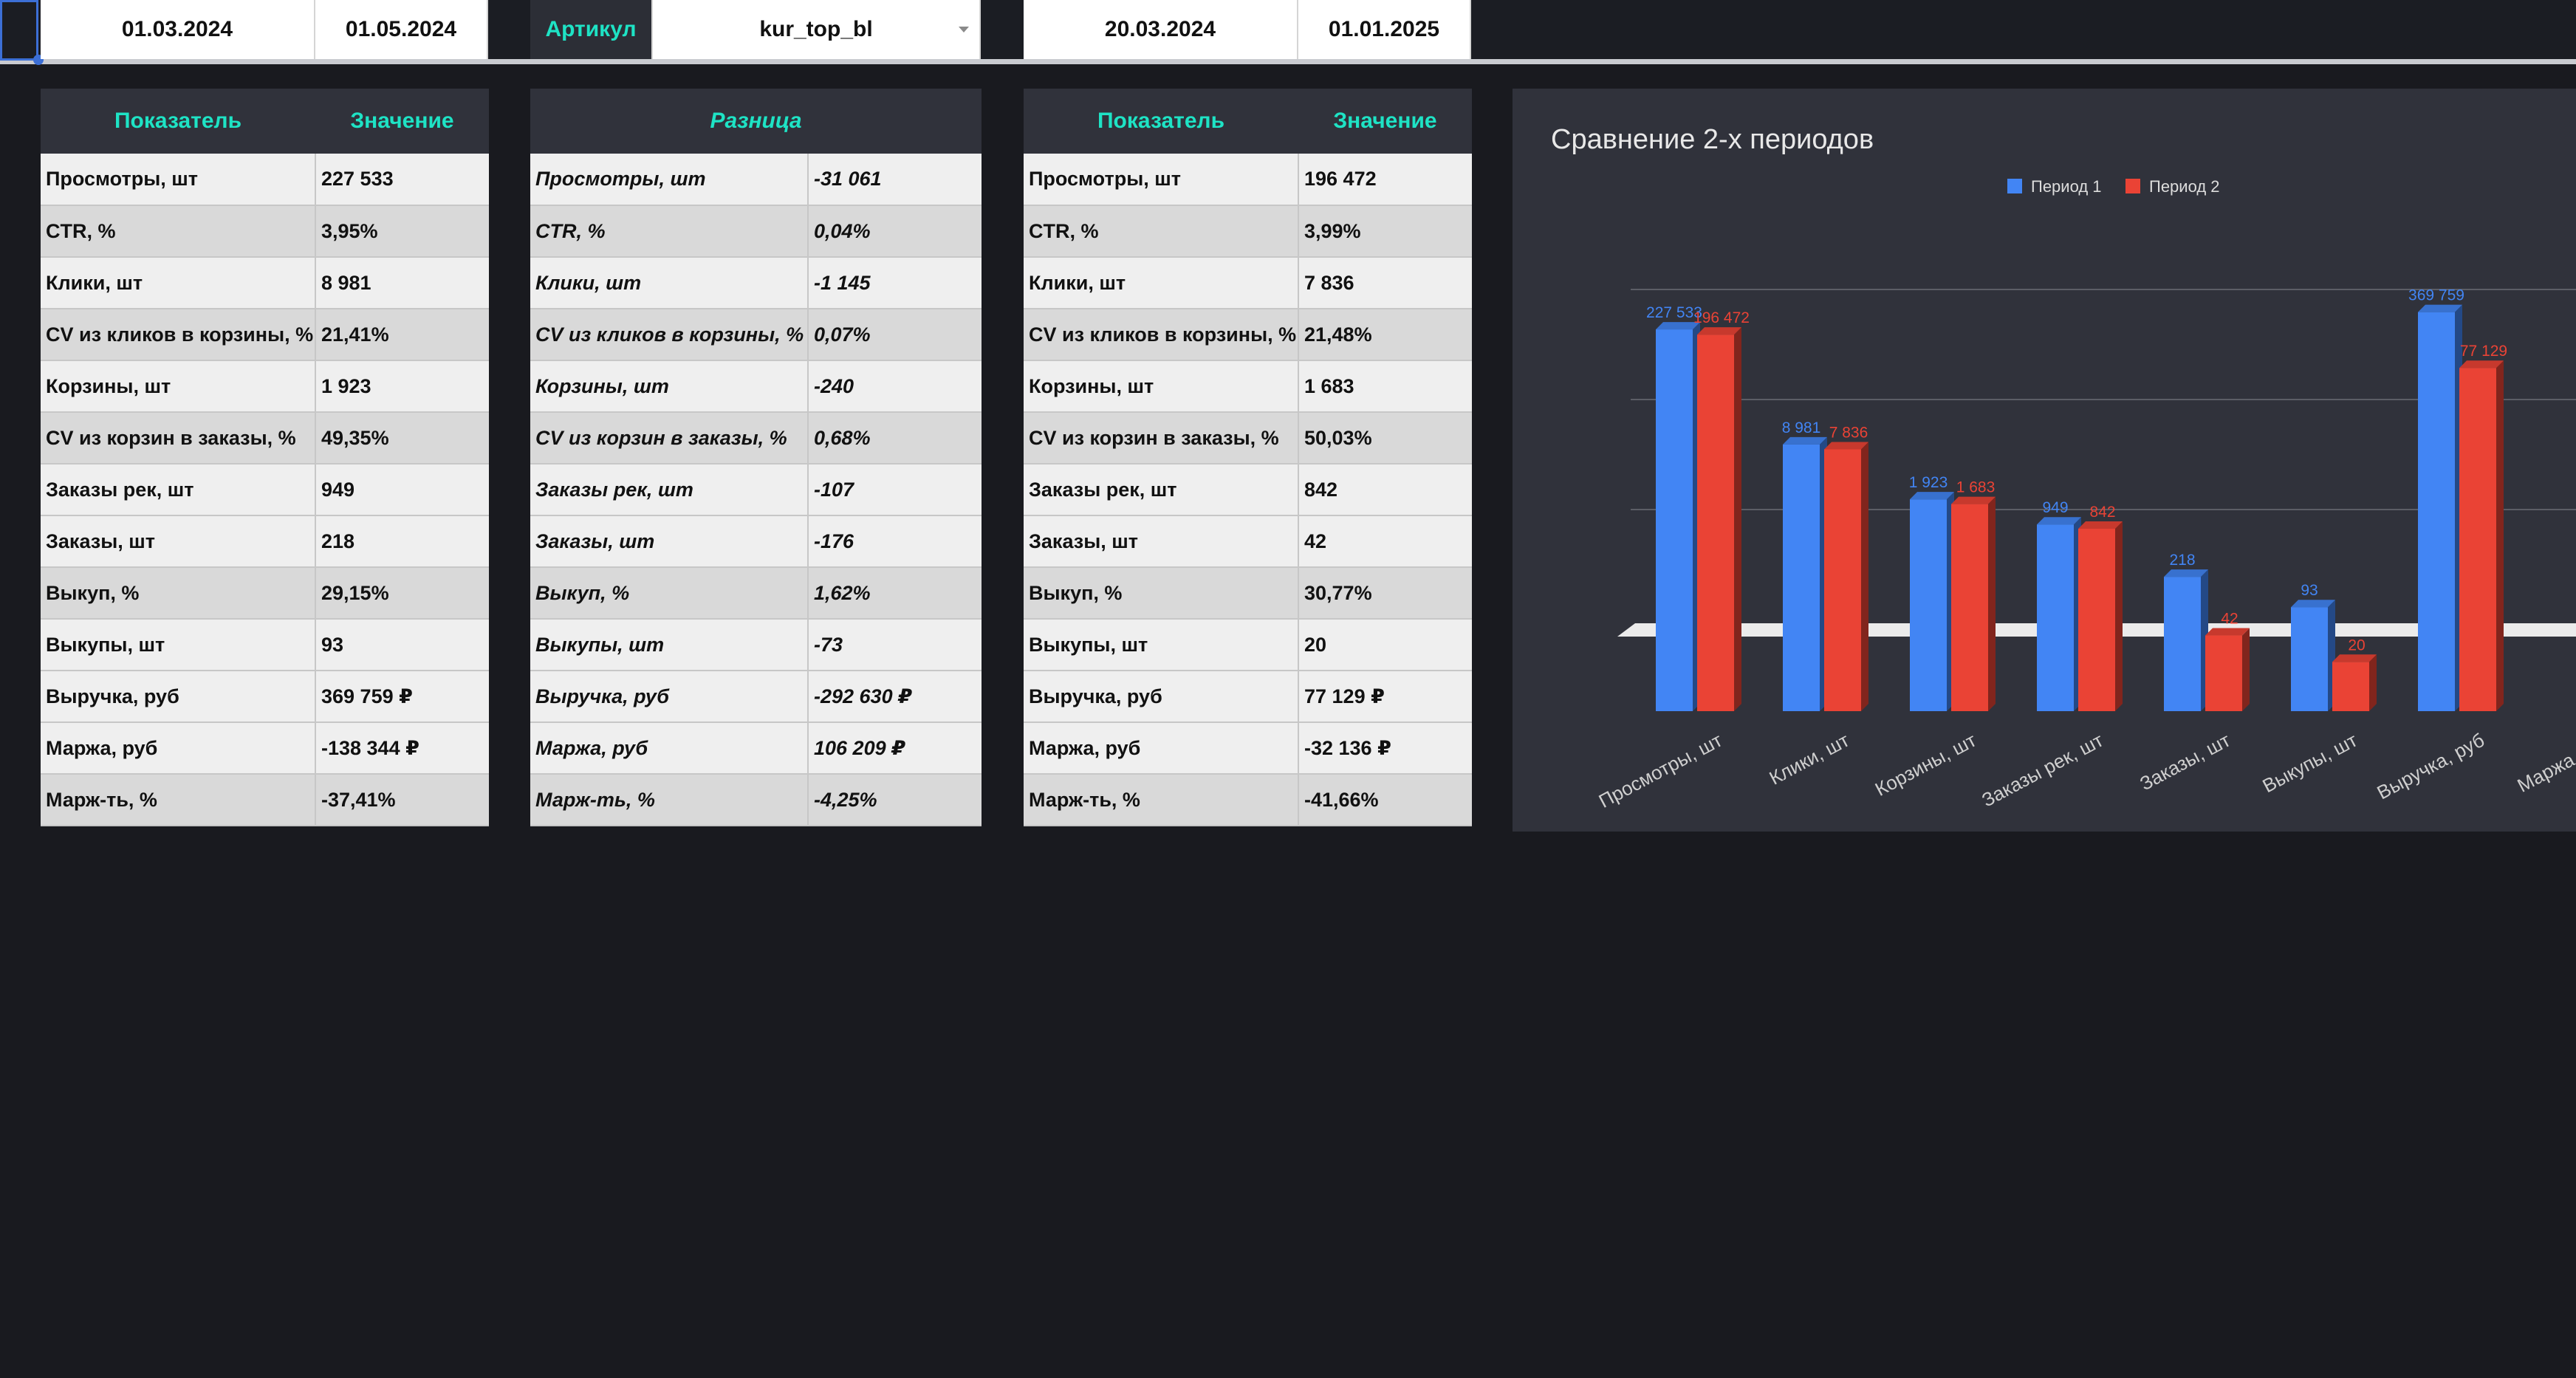 The height and width of the screenshot is (1378, 2576). What do you see at coordinates (1385, 697) in the screenshot?
I see `value-cell: 77 129 ₽` at bounding box center [1385, 697].